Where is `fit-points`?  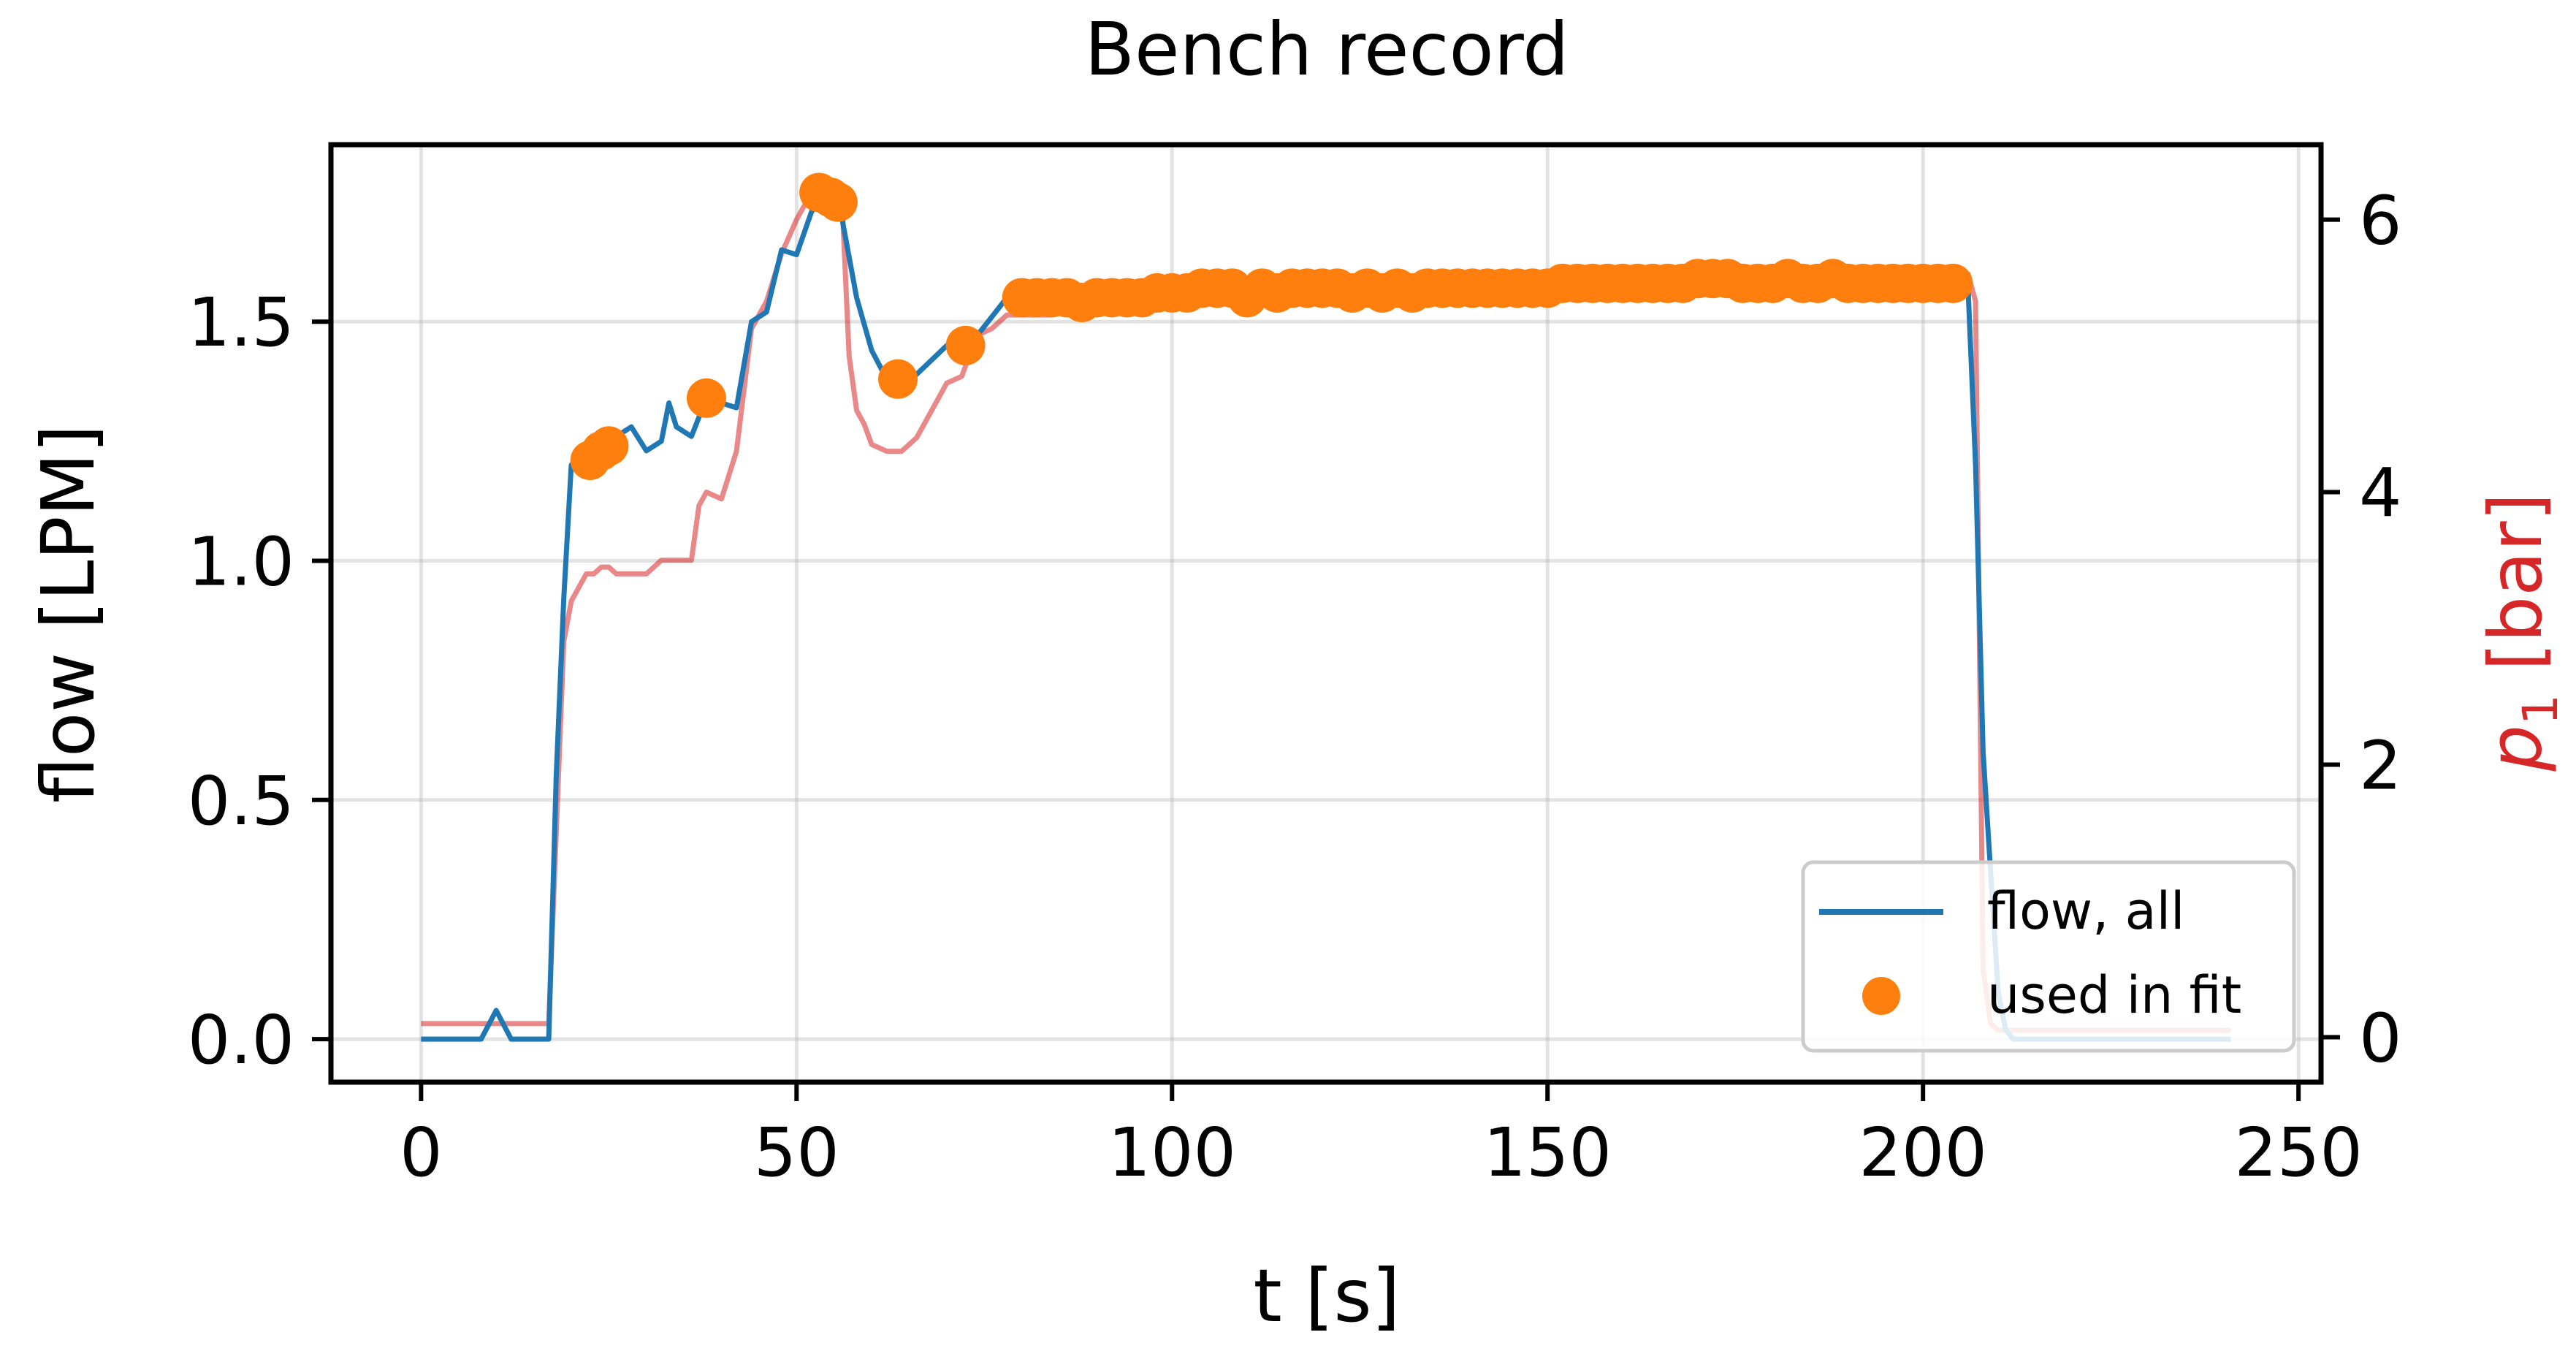
fit-points is located at coordinates (1271, 326).